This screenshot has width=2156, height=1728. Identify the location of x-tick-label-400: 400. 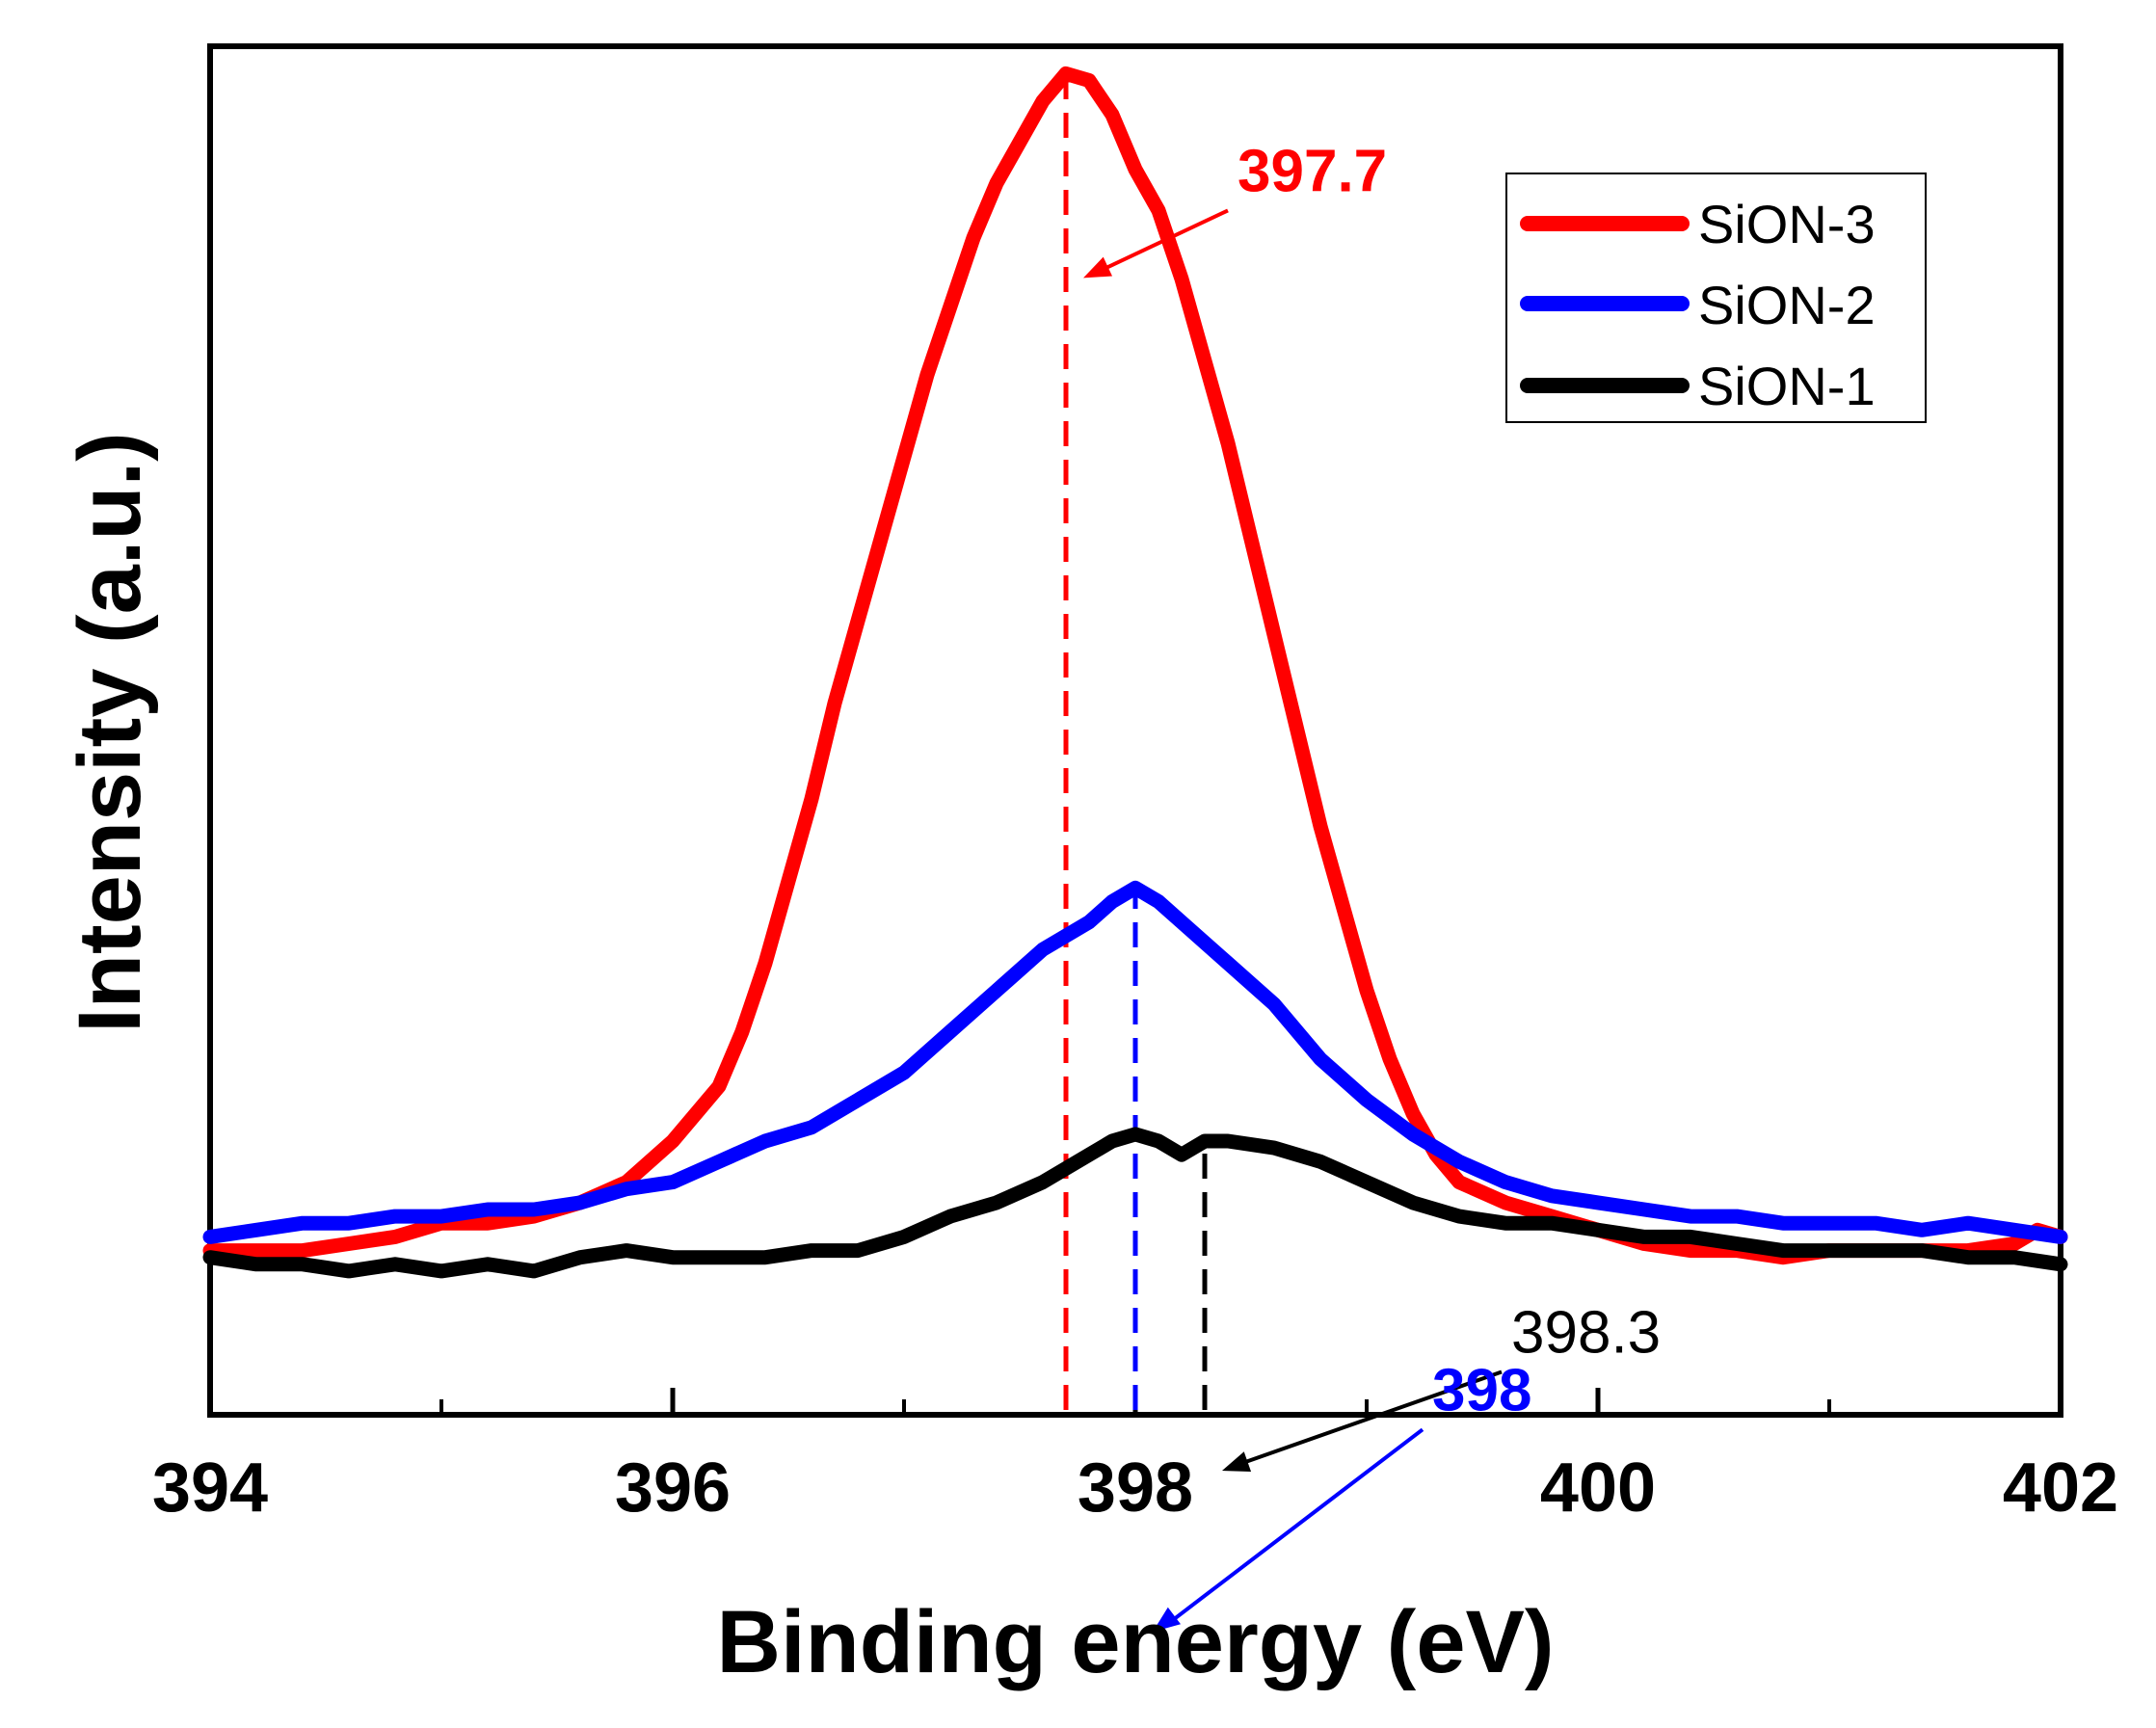
(1598, 1488).